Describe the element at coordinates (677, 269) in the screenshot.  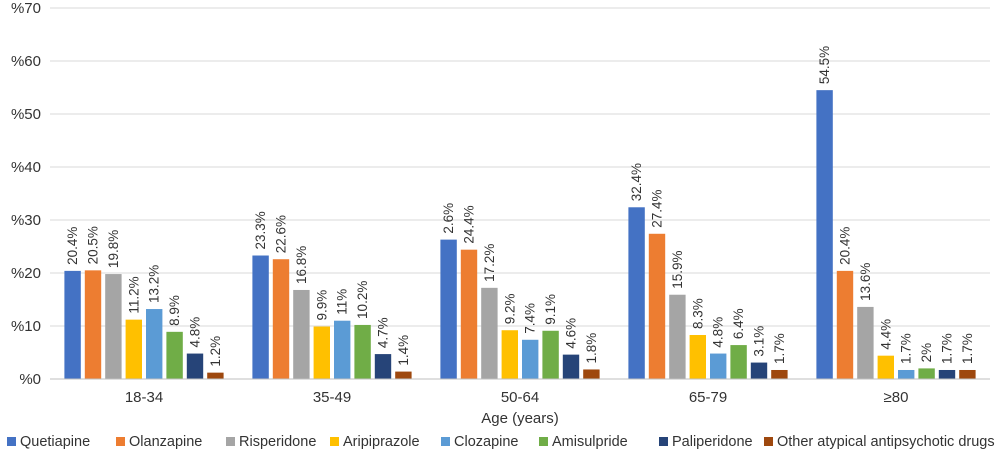
I see `data-label: 15.9%` at that location.